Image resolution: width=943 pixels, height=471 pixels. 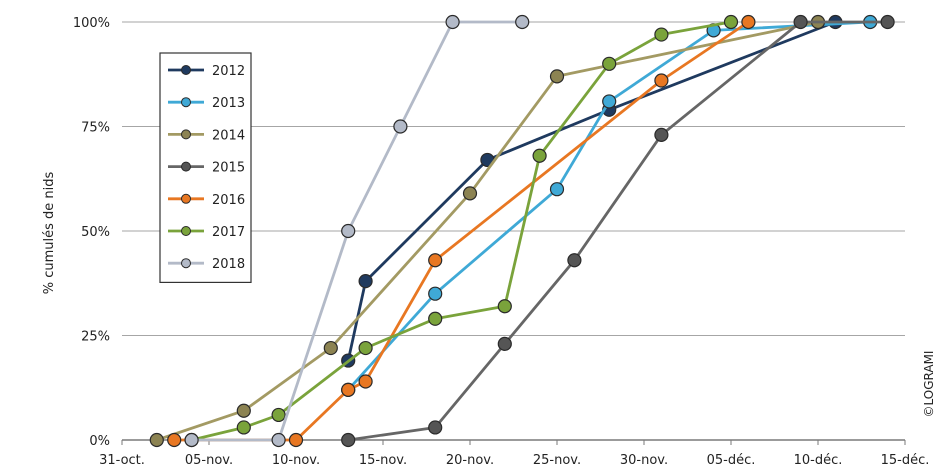 I want to click on x-tick-label: 05-nov., so click(x=209, y=460).